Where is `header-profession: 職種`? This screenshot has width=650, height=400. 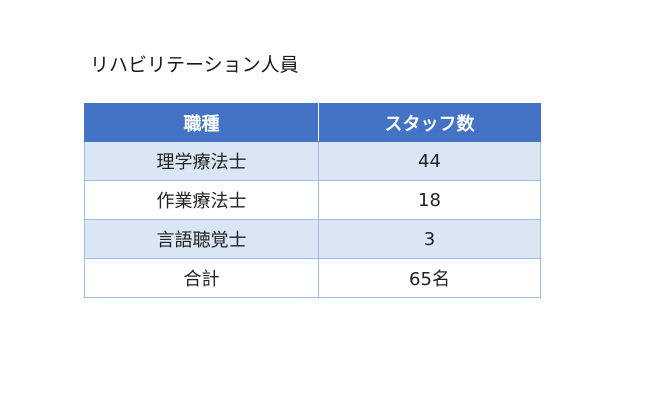
header-profession: 職種 is located at coordinates (201, 122).